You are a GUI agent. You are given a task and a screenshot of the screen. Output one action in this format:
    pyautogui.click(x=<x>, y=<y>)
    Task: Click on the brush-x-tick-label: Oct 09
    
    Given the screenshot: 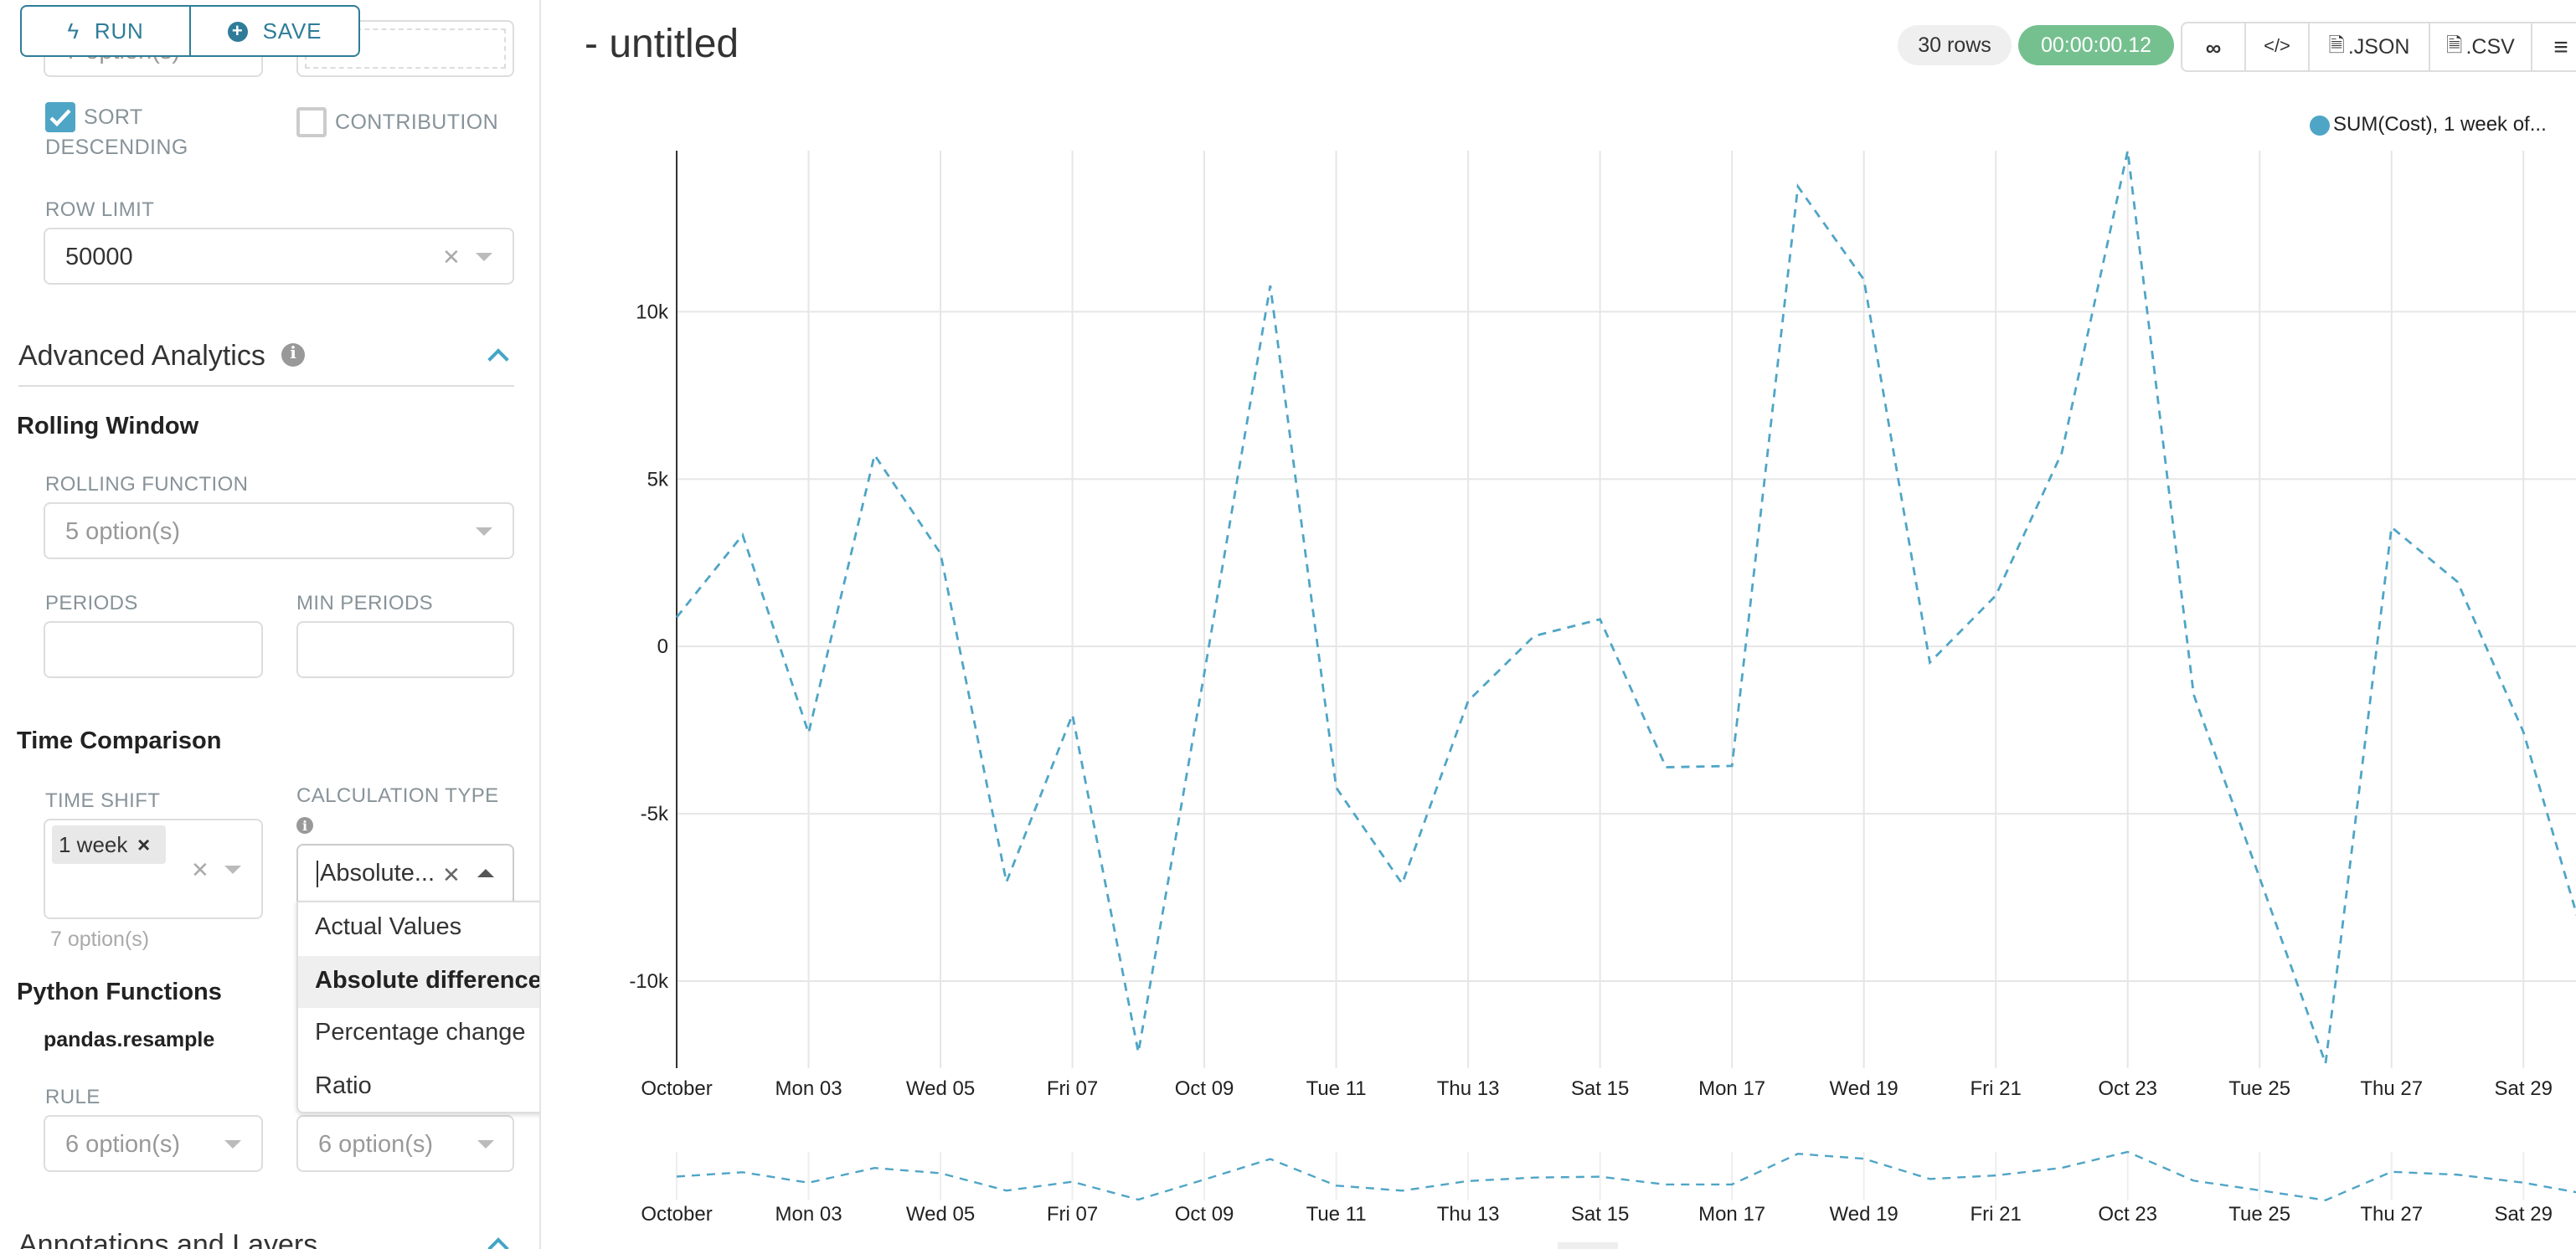 What is the action you would take?
    pyautogui.click(x=1204, y=1214)
    